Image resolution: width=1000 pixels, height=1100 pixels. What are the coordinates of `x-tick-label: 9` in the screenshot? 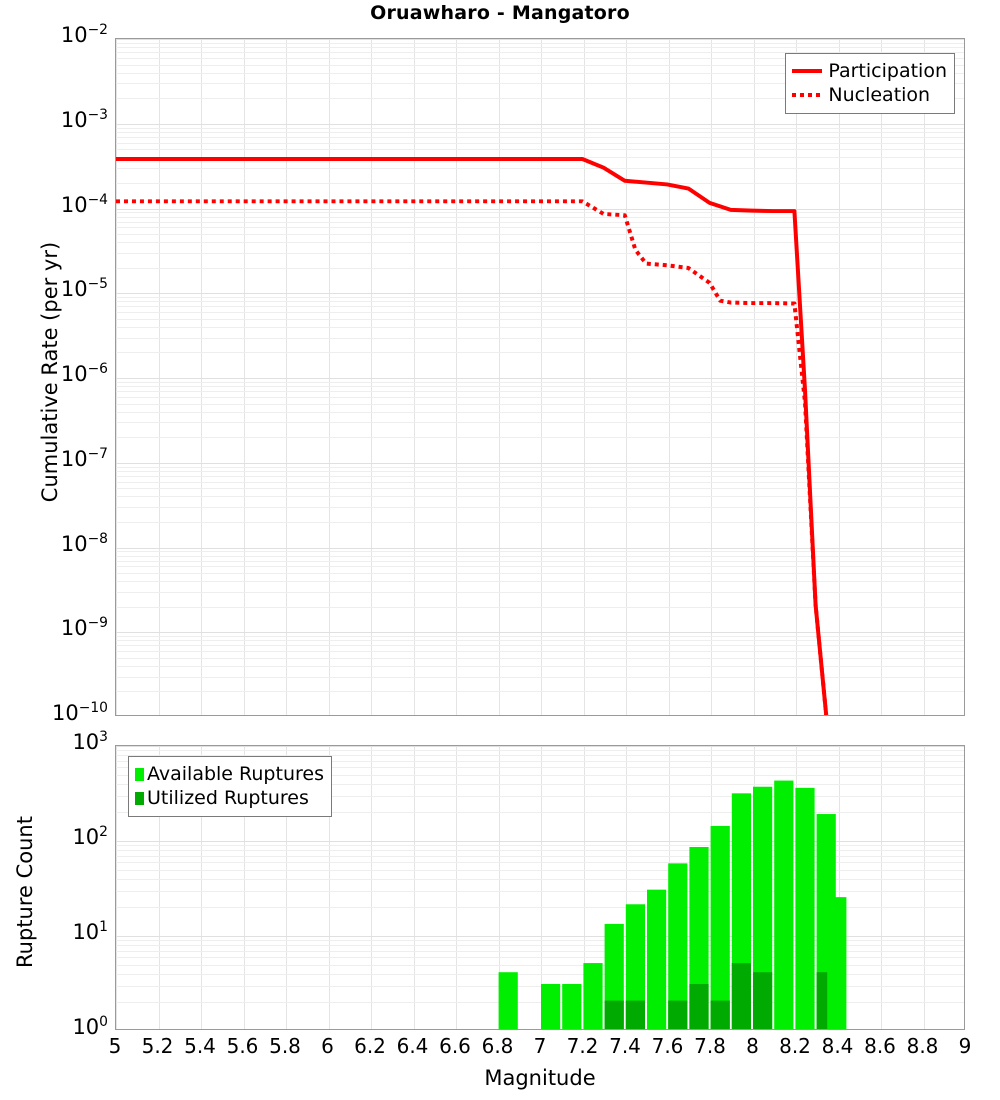 It's located at (965, 1046).